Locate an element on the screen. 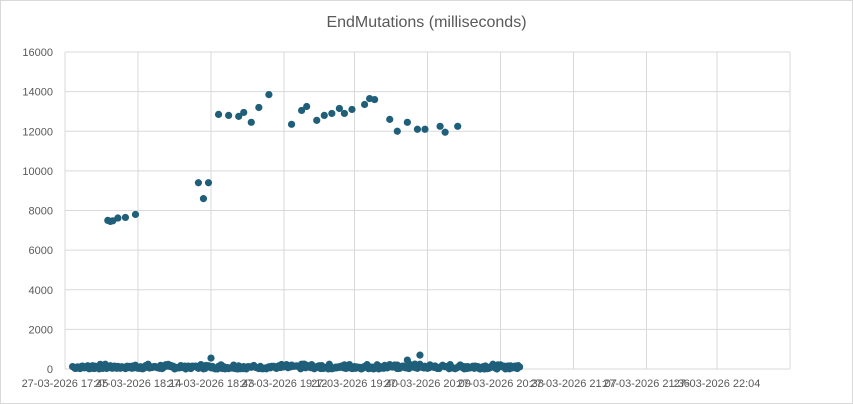  y-tick-label: 0 is located at coordinates (50, 370).